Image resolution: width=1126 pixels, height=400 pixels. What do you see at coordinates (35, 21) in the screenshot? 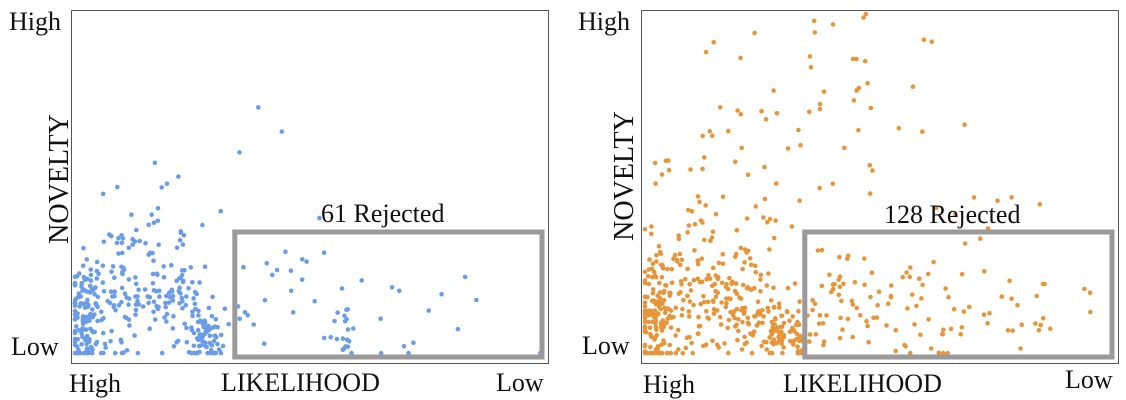
I see `y-tick-high: High` at bounding box center [35, 21].